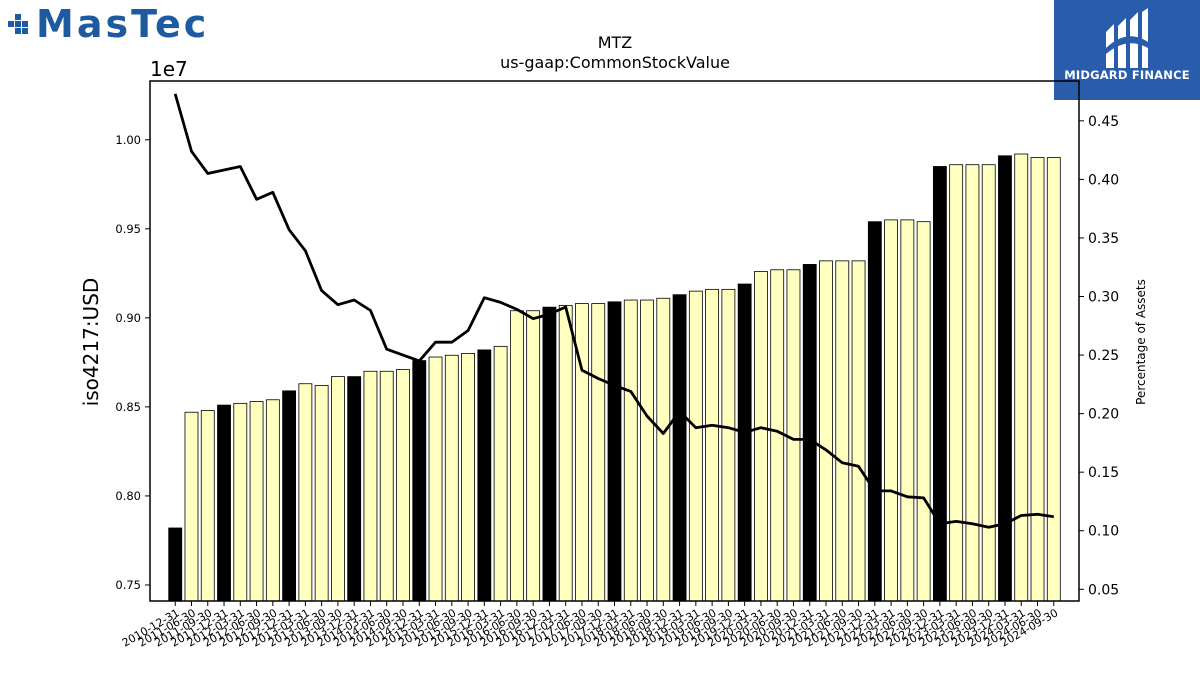  I want to click on y2-tick-label: 0.25, so click(1103, 356).